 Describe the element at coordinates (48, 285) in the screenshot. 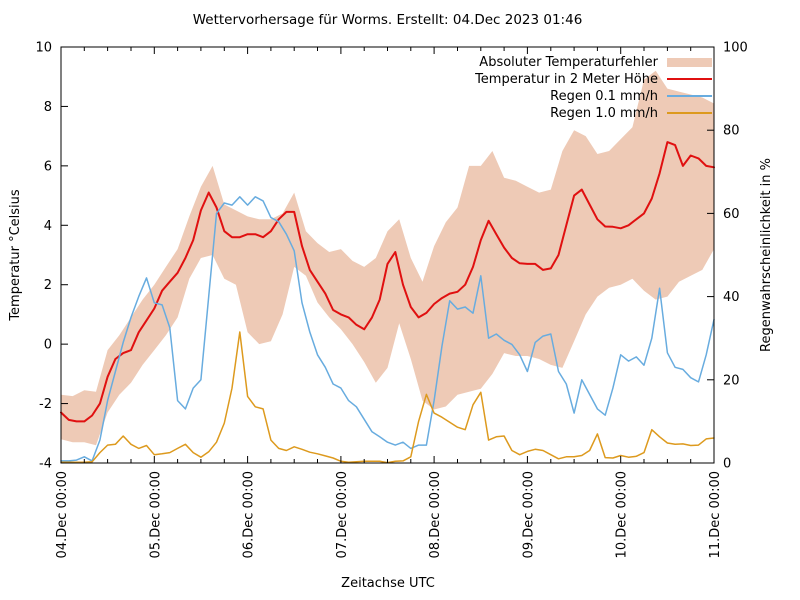

I see `y-tick-label-left: 2` at that location.